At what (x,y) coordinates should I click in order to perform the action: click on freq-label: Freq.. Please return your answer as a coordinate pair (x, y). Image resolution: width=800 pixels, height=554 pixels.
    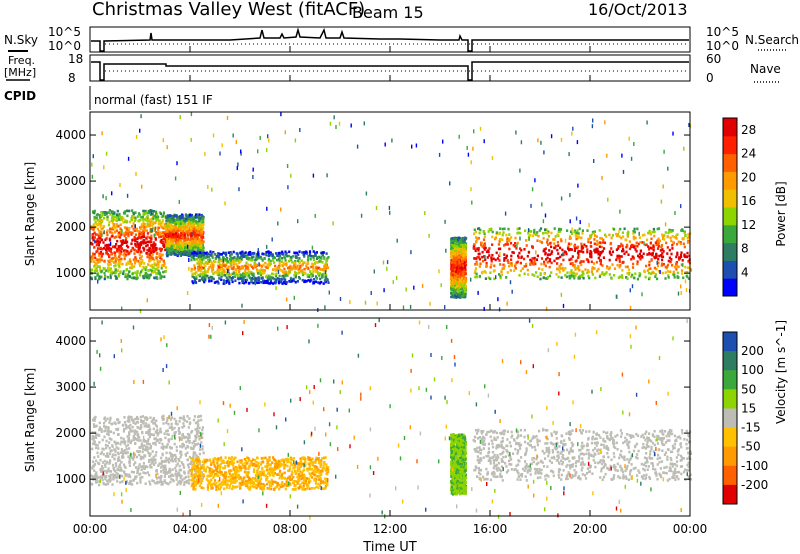
    Looking at the image, I should click on (21, 60).